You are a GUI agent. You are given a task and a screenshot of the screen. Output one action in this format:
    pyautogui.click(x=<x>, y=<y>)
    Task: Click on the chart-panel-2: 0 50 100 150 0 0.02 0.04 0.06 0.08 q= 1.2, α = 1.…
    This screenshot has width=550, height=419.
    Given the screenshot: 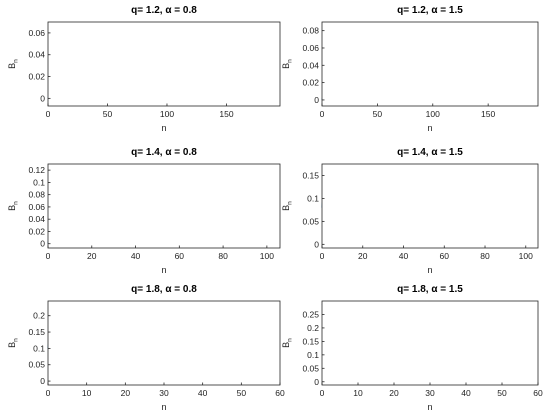 What is the action you would take?
    pyautogui.click(x=410, y=69)
    